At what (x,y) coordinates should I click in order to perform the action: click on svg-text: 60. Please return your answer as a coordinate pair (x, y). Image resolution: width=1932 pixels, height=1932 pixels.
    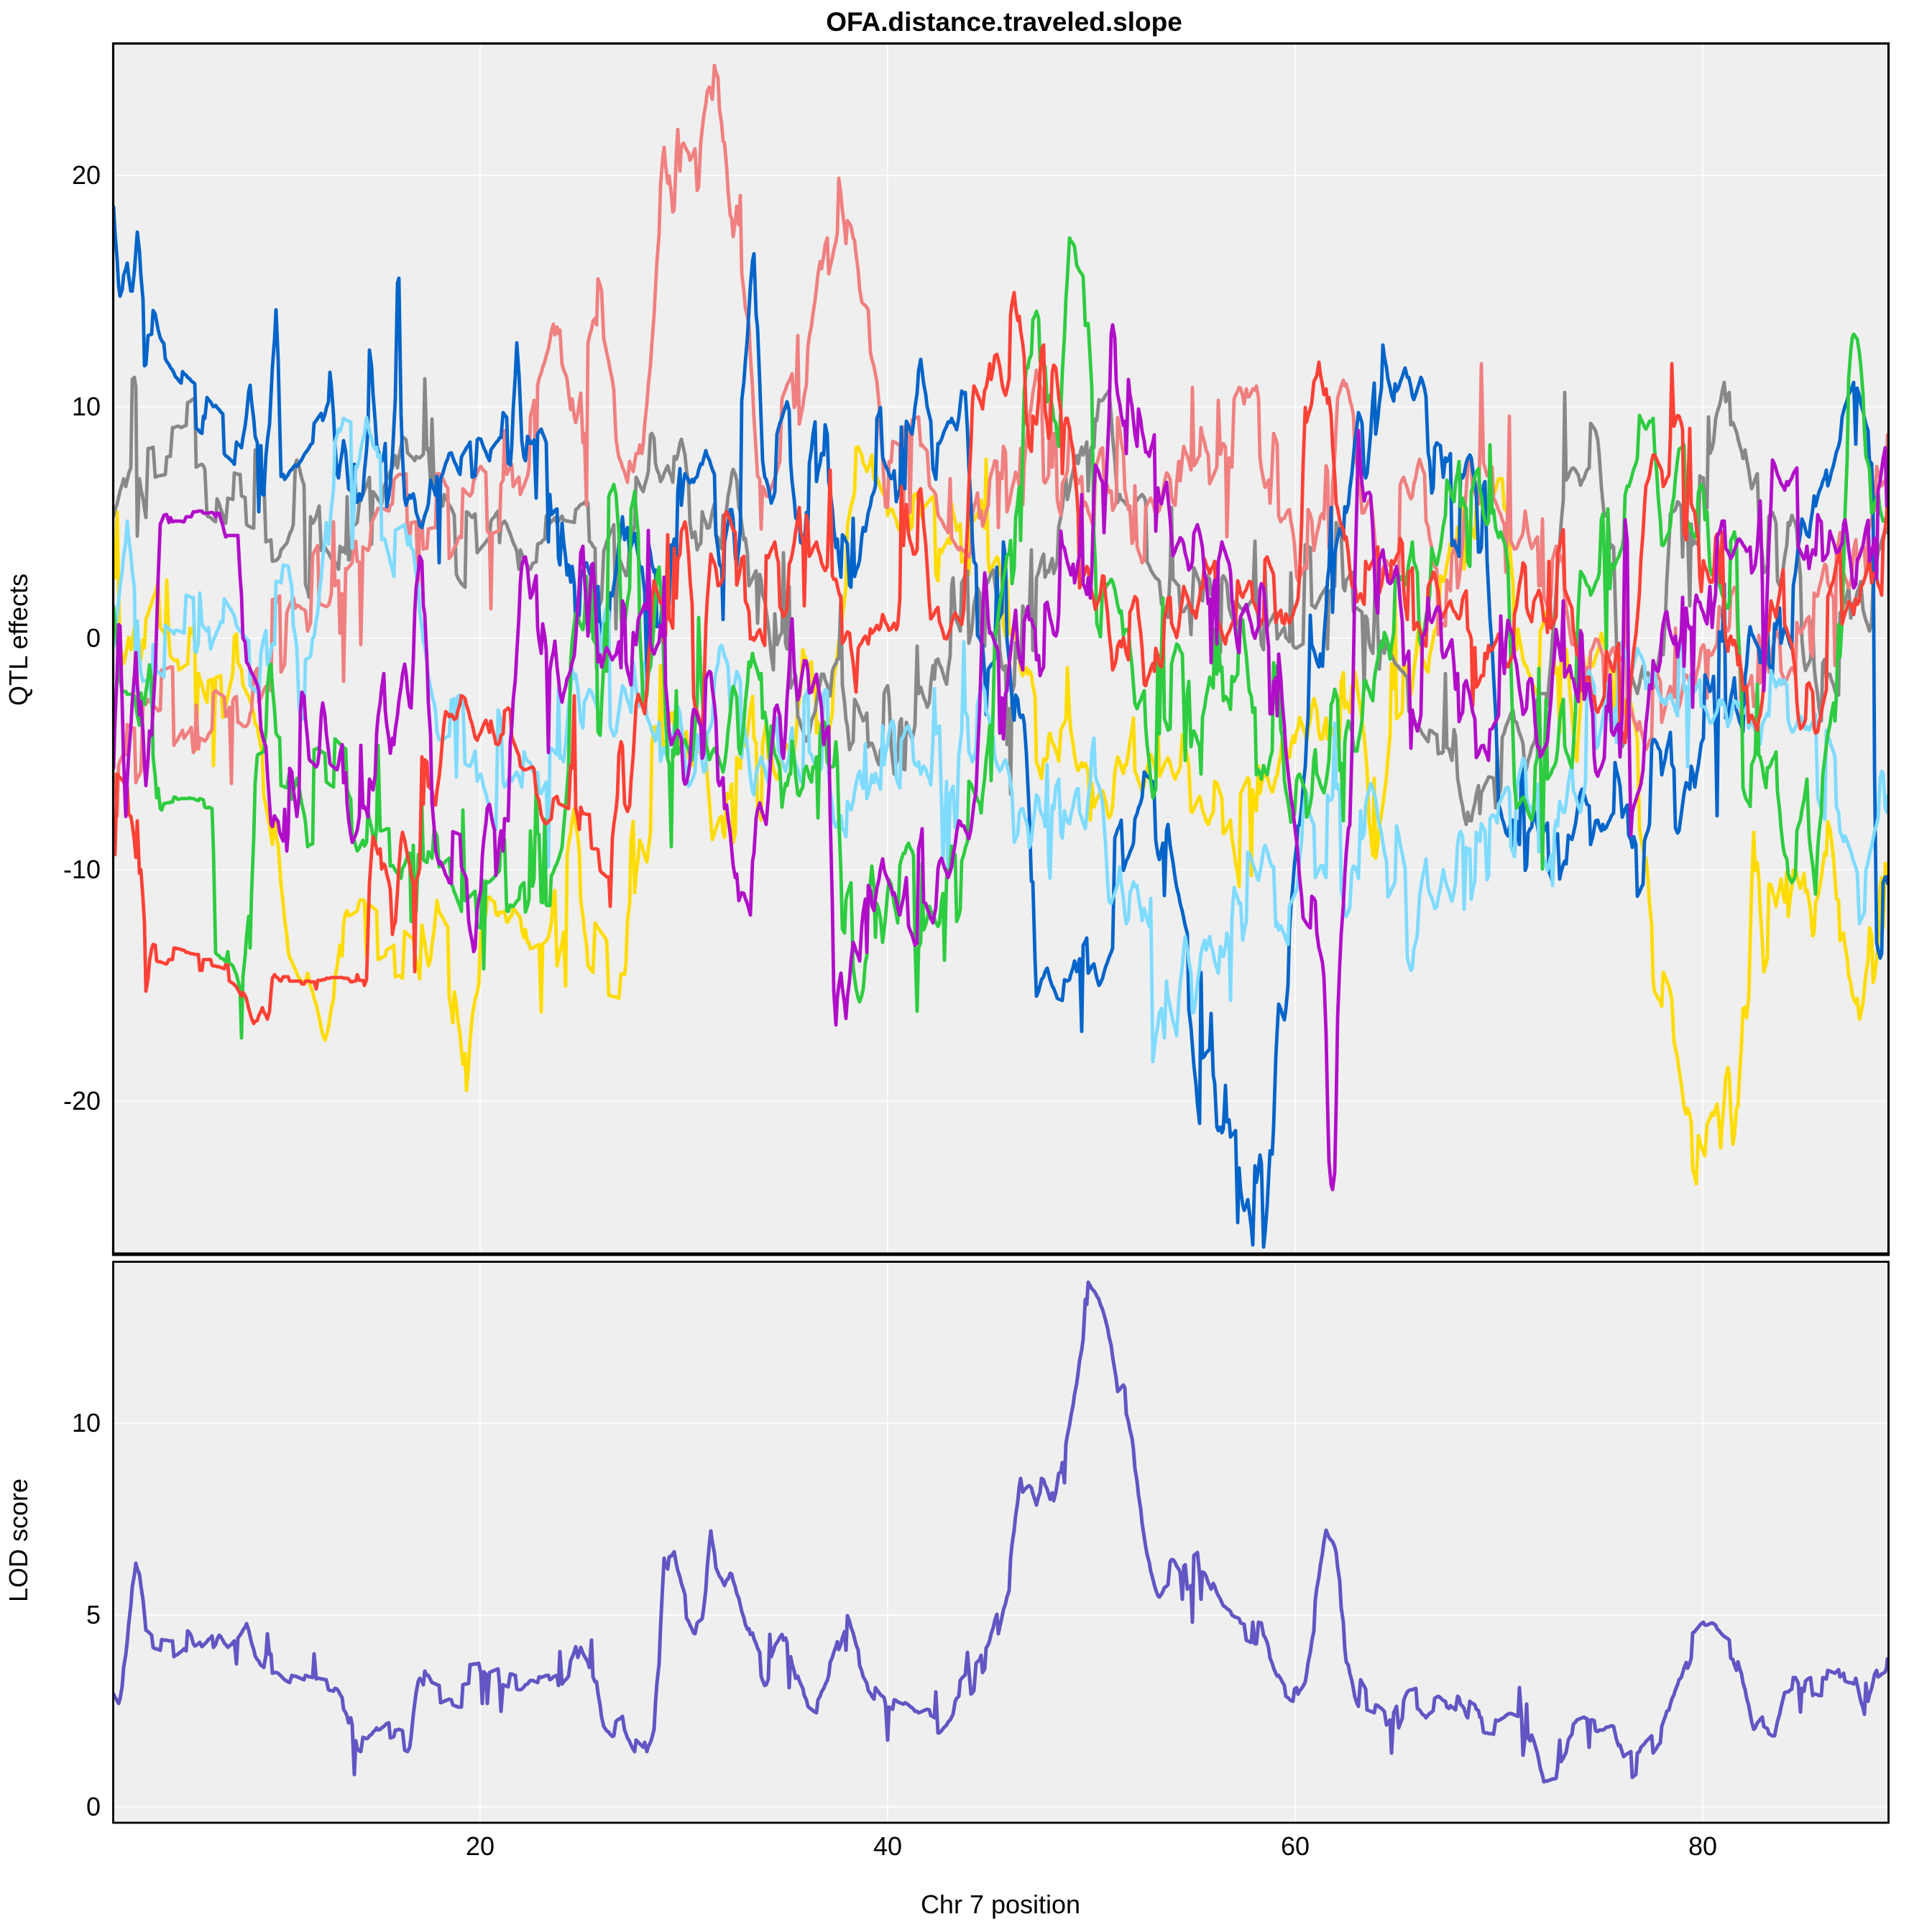
    Looking at the image, I should click on (1295, 1846).